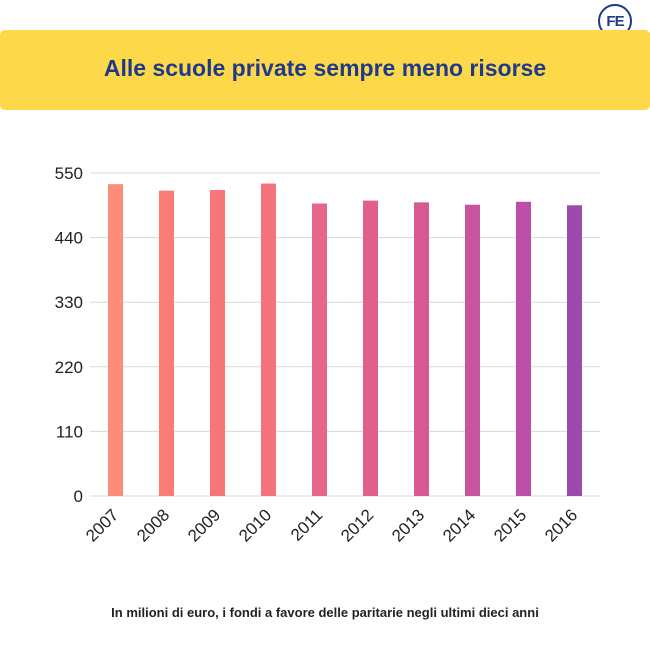 This screenshot has width=650, height=650. Describe the element at coordinates (69, 367) in the screenshot. I see `y-tick-label: 220` at that location.